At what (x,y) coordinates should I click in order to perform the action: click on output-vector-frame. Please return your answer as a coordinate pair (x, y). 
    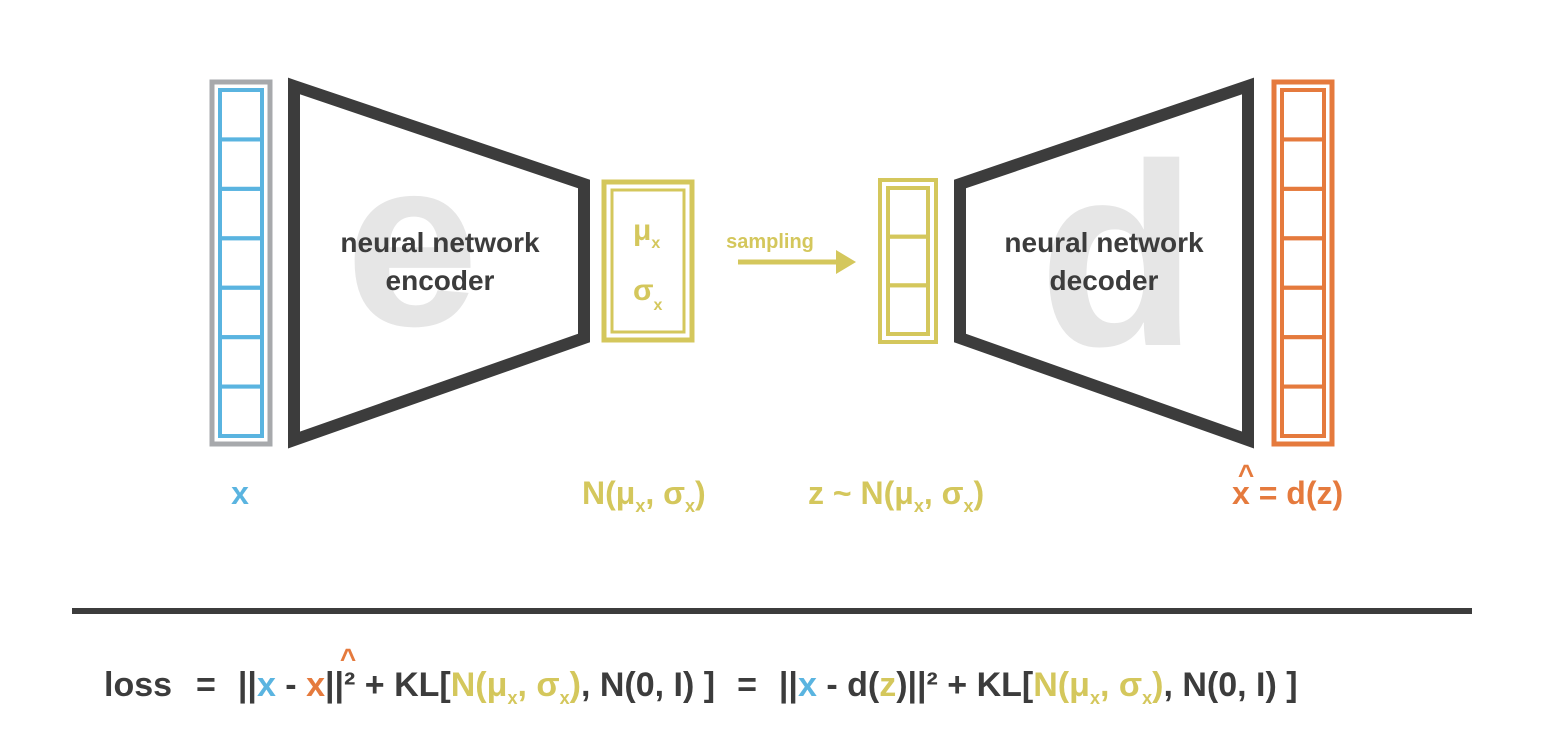
    Looking at the image, I should click on (1303, 263).